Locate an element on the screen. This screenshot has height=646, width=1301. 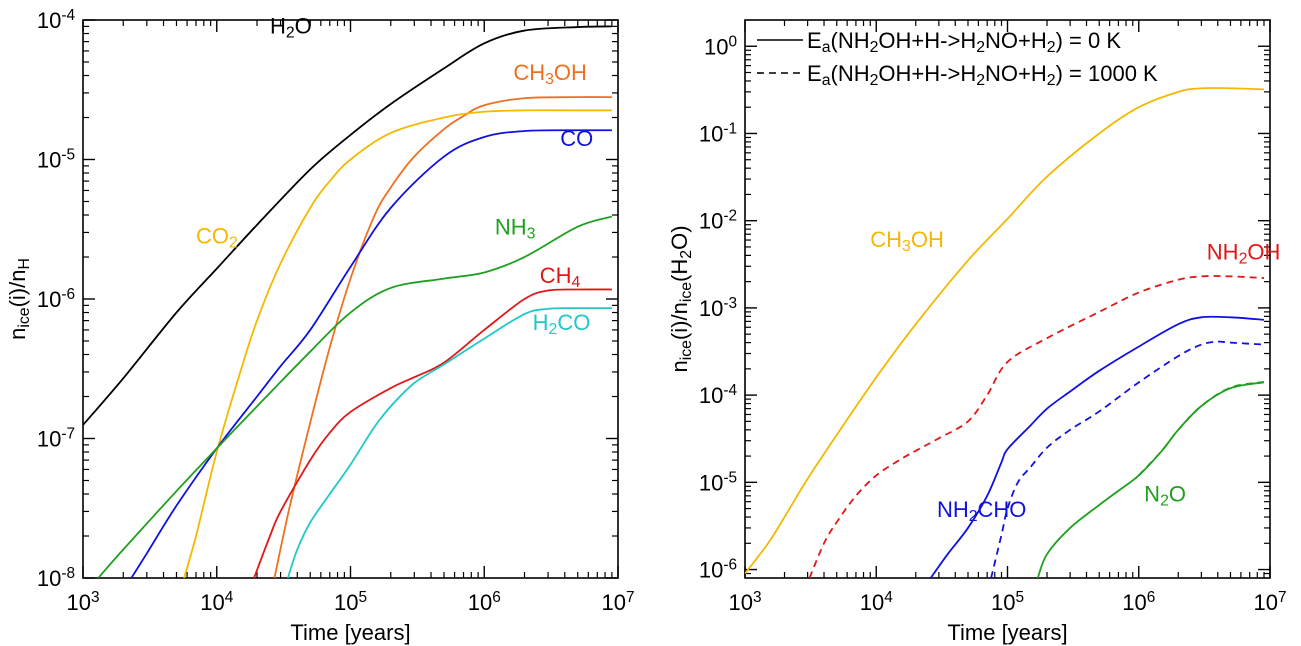
label-part: CHO is located at coordinates (1002, 509).